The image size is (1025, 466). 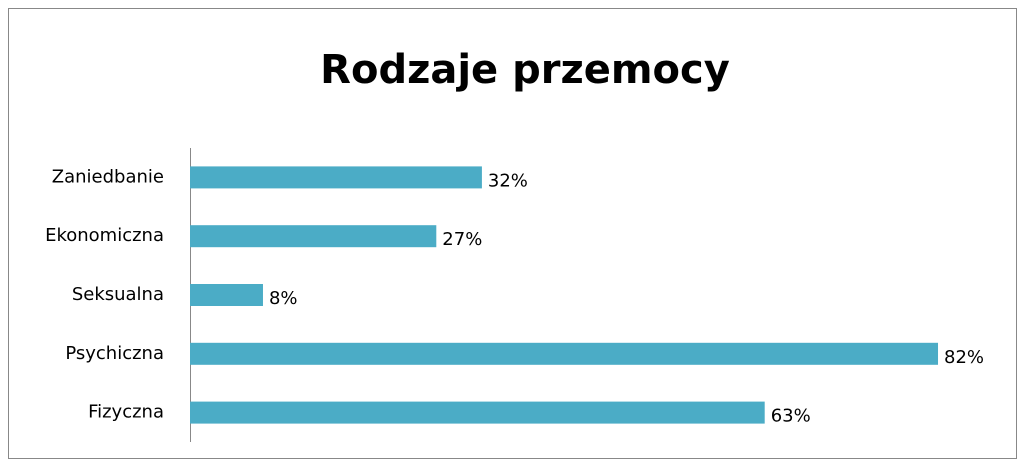 What do you see at coordinates (525, 70) in the screenshot?
I see `chart-title: Rodzaje przemocy` at bounding box center [525, 70].